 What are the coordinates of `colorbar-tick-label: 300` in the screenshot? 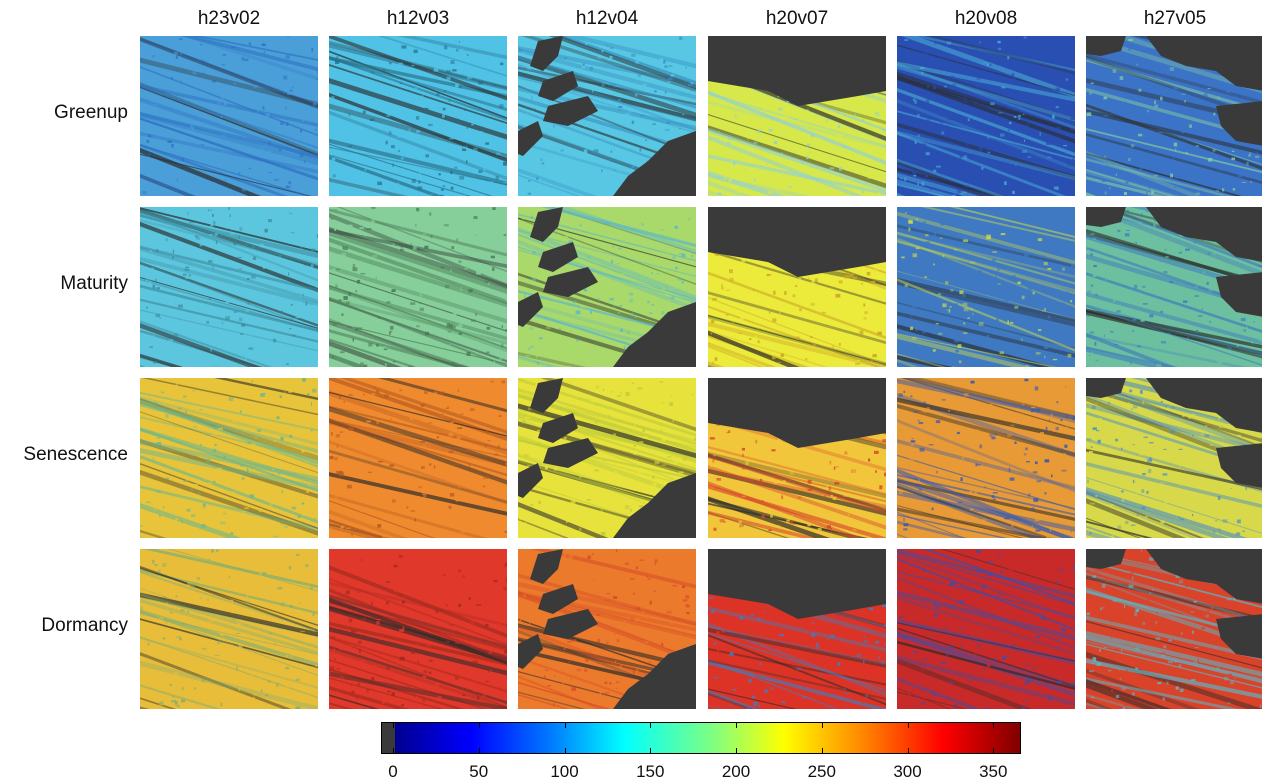 It's located at (907, 771).